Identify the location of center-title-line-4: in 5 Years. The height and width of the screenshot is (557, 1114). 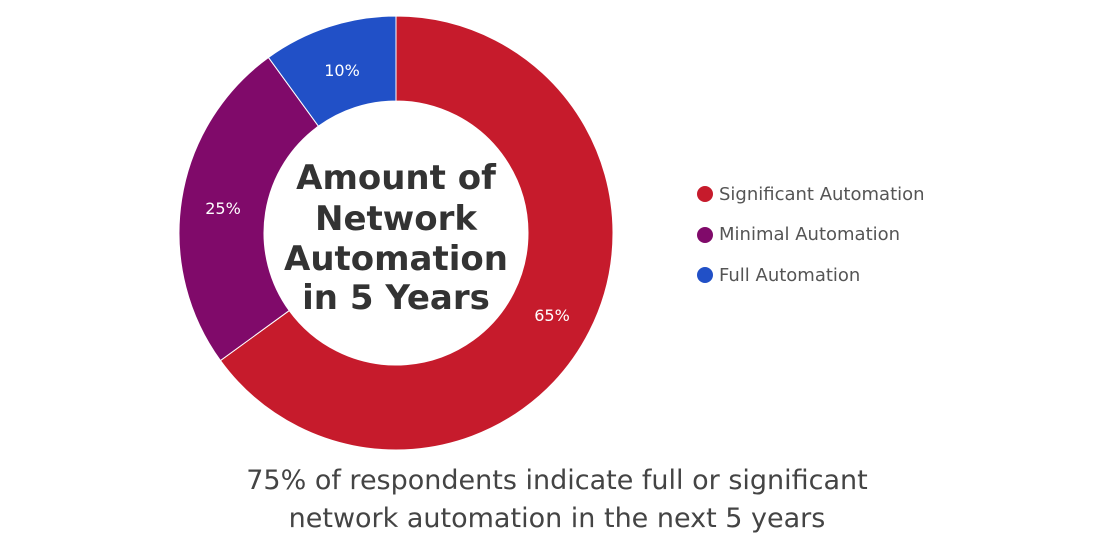
(396, 298).